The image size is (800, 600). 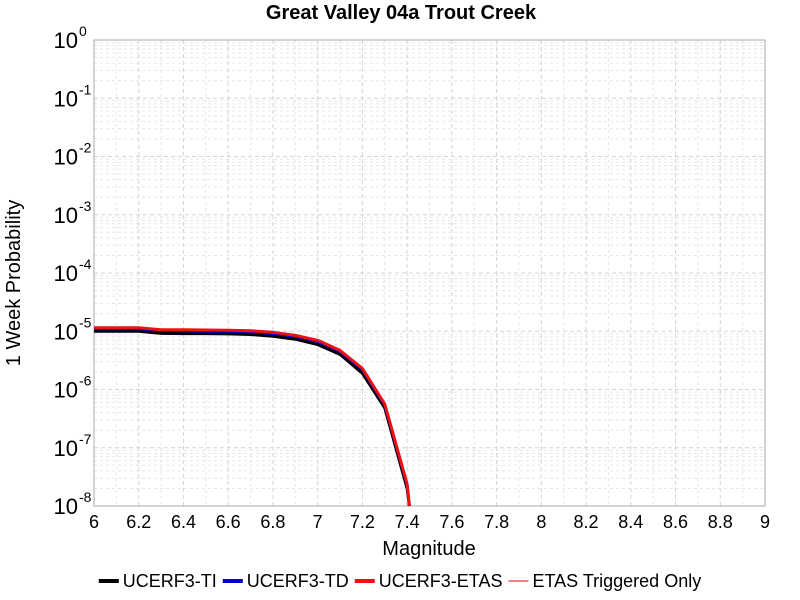 What do you see at coordinates (765, 522) in the screenshot?
I see `x-tick-label: 9` at bounding box center [765, 522].